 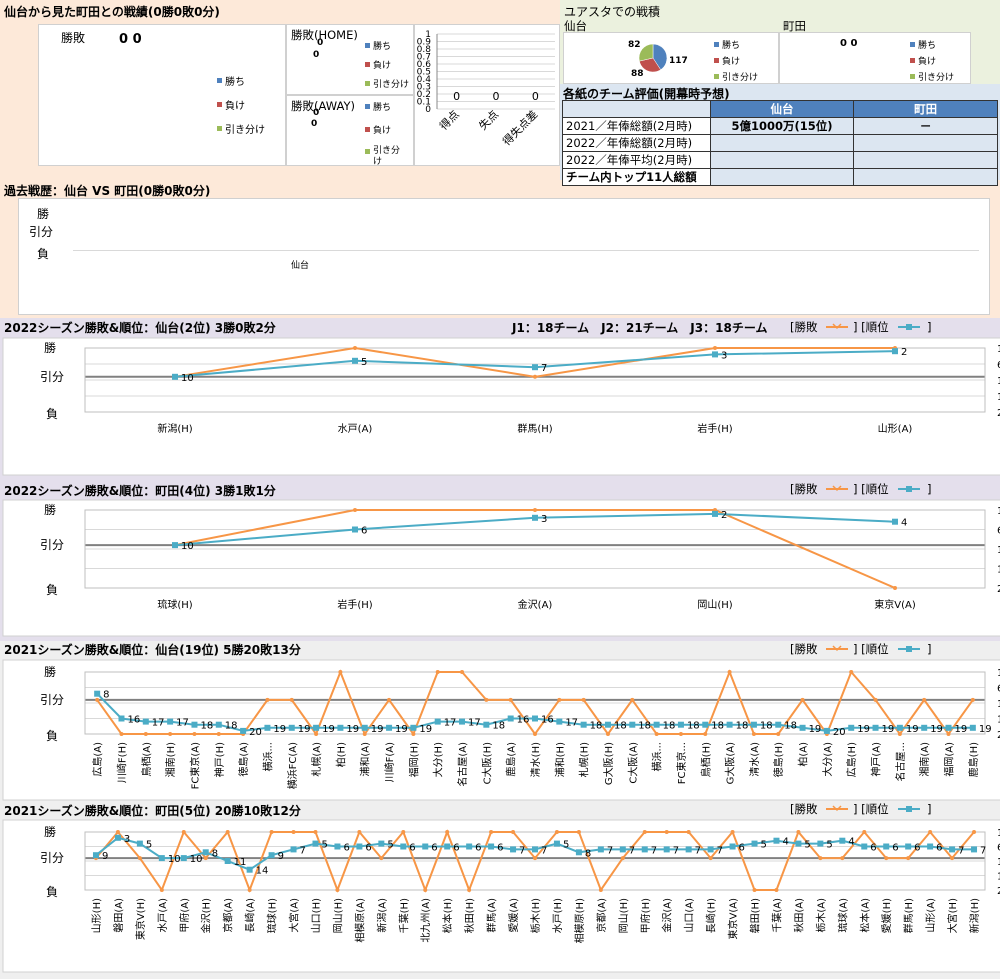 I want to click on yuasuta-machida-label: 町田, so click(x=794, y=26).